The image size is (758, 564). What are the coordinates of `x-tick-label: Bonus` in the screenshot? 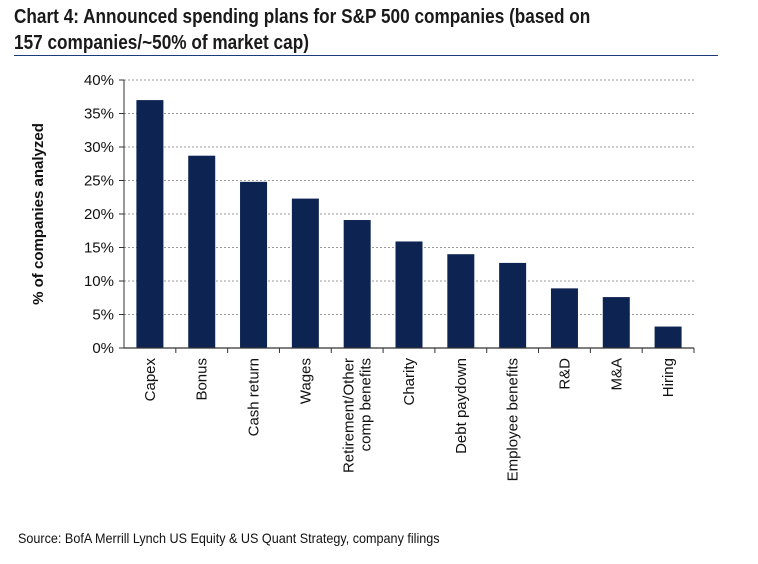 It's located at (202, 379).